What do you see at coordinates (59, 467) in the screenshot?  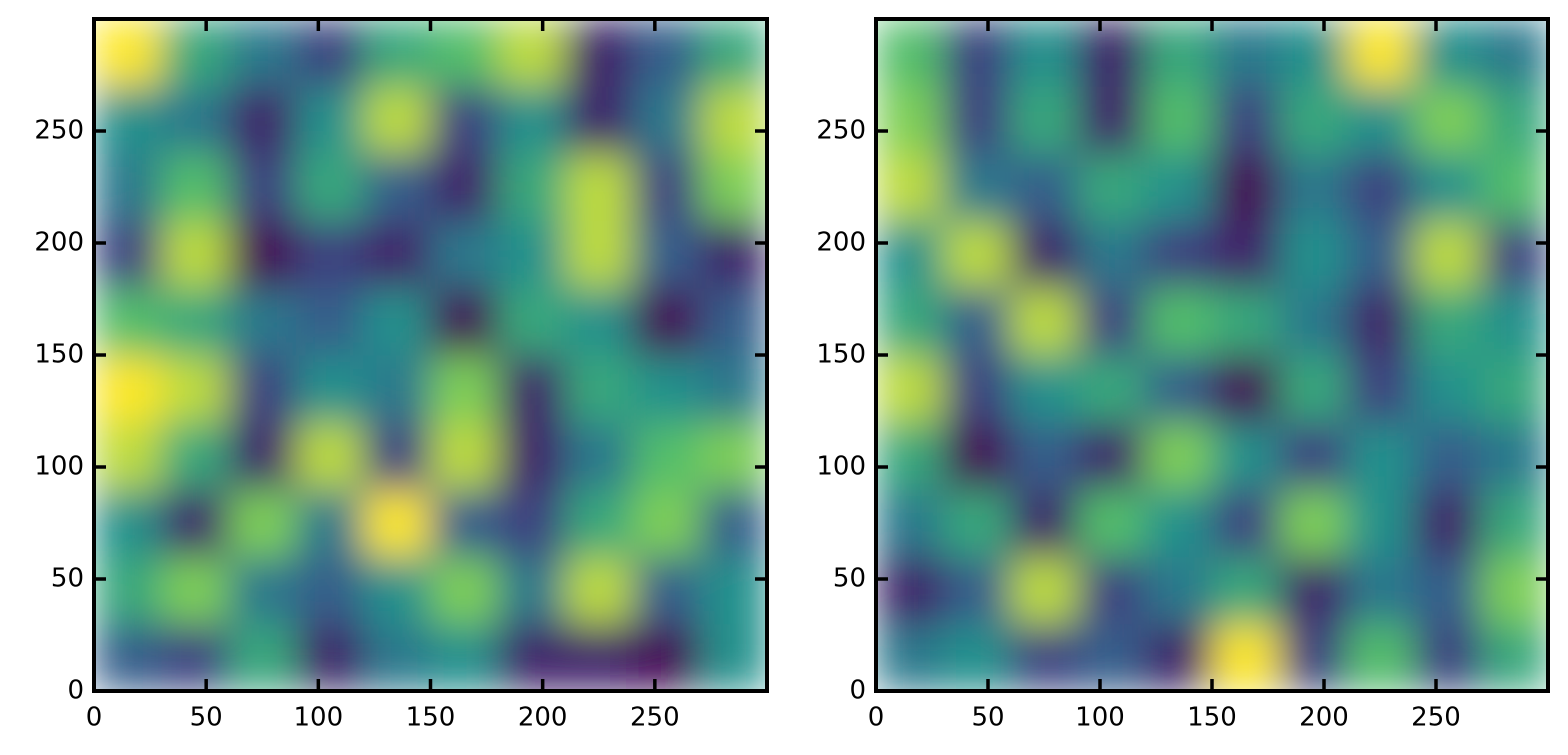 I see `y-tick-label: 100` at bounding box center [59, 467].